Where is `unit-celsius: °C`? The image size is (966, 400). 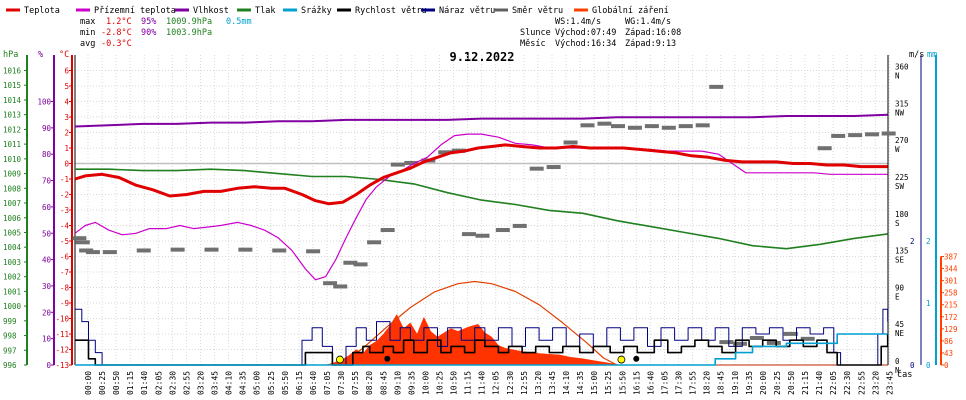
unit-celsius: °C is located at coordinates (64, 55).